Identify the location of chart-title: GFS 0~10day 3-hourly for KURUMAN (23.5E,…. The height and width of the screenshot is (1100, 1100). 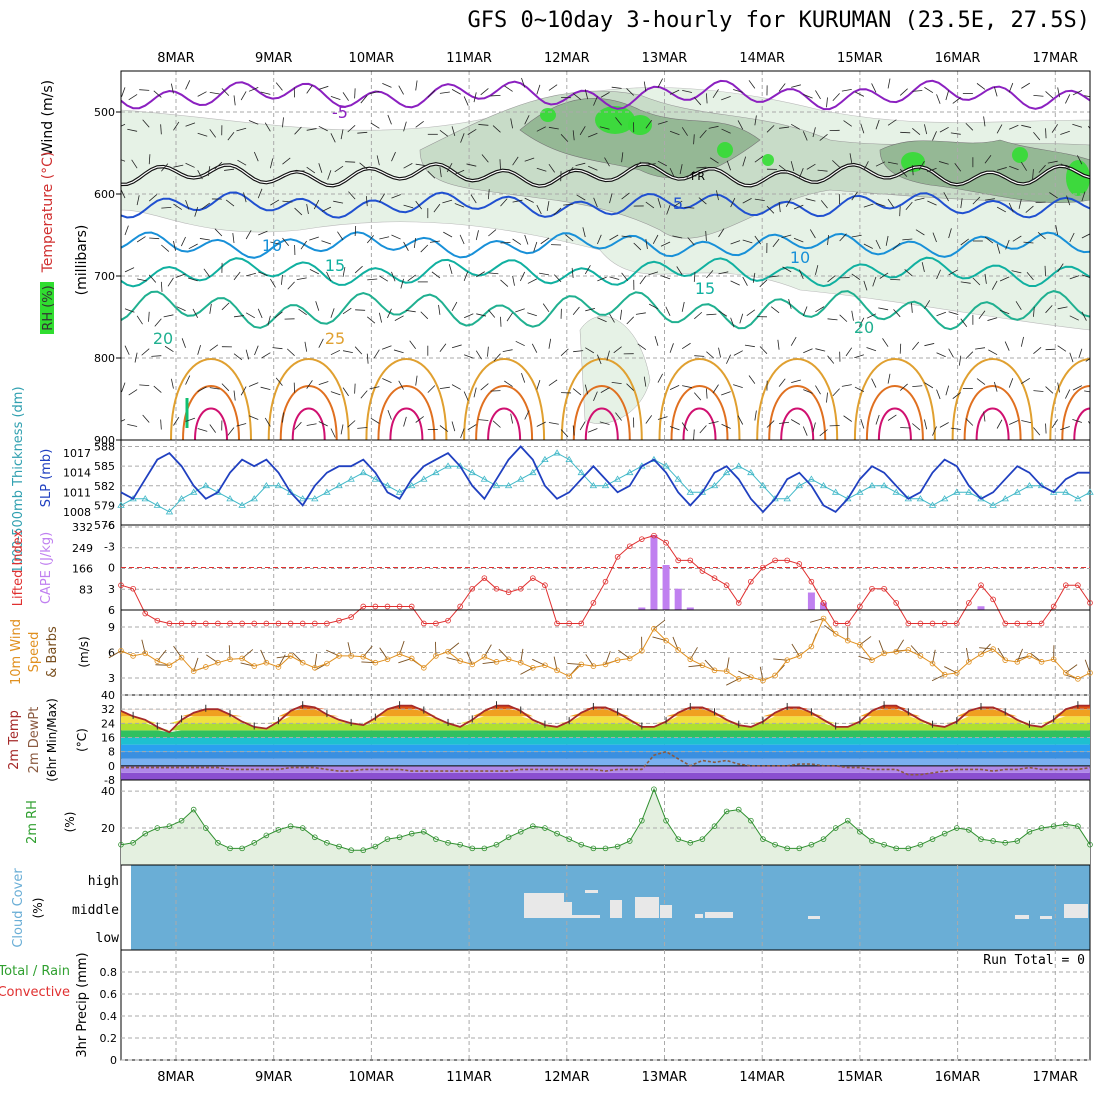
(778, 20).